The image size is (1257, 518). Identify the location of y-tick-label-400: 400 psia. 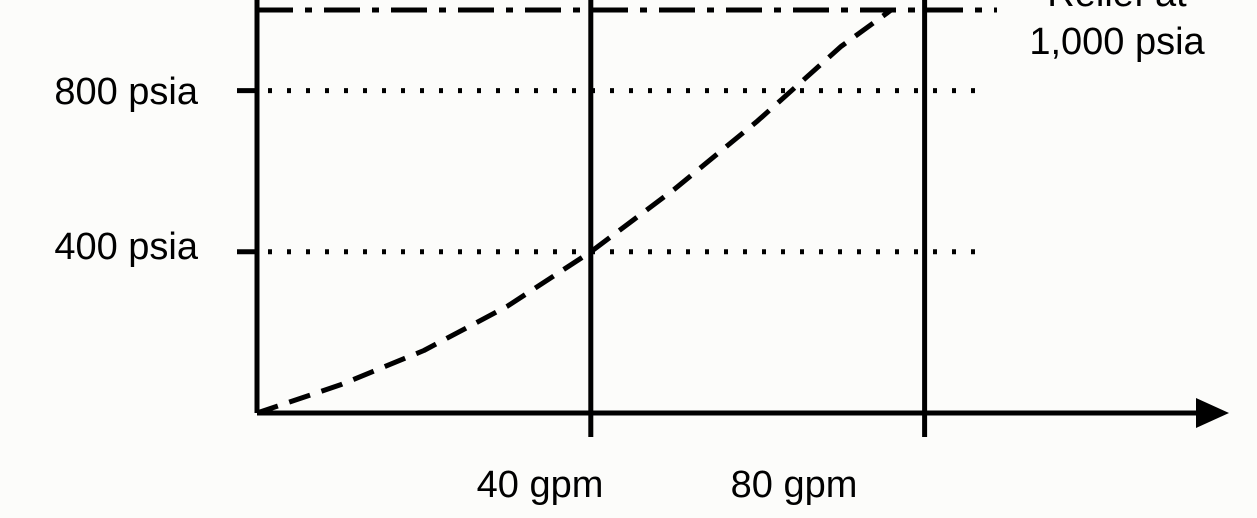
(126, 247).